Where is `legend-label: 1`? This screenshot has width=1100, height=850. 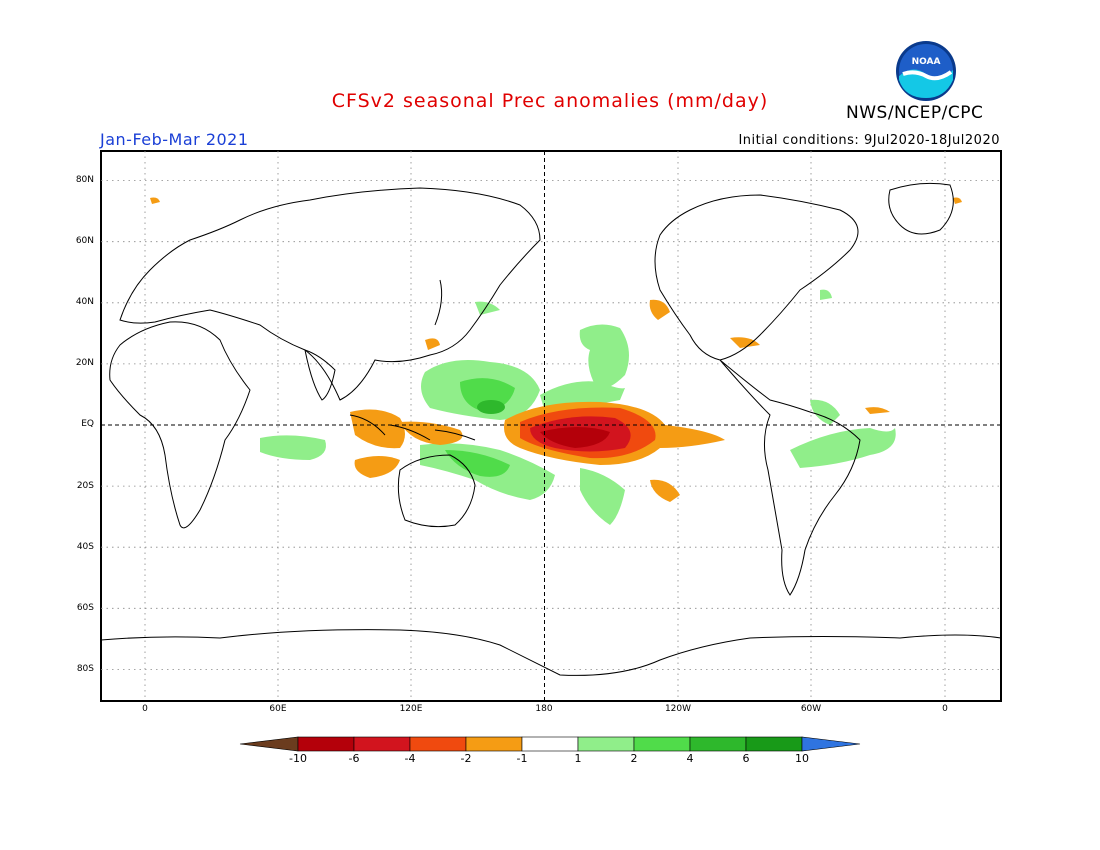
legend-label: 1 is located at coordinates (578, 758).